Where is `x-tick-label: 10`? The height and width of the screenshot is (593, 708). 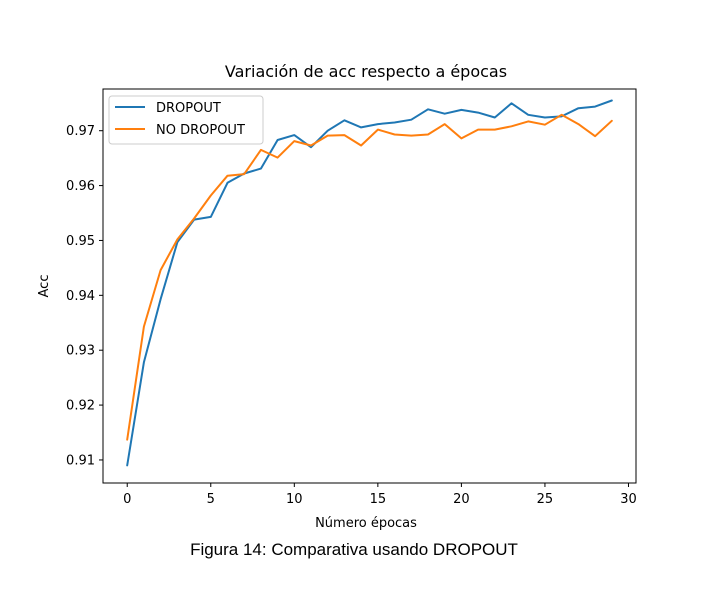
x-tick-label: 10 is located at coordinates (294, 499).